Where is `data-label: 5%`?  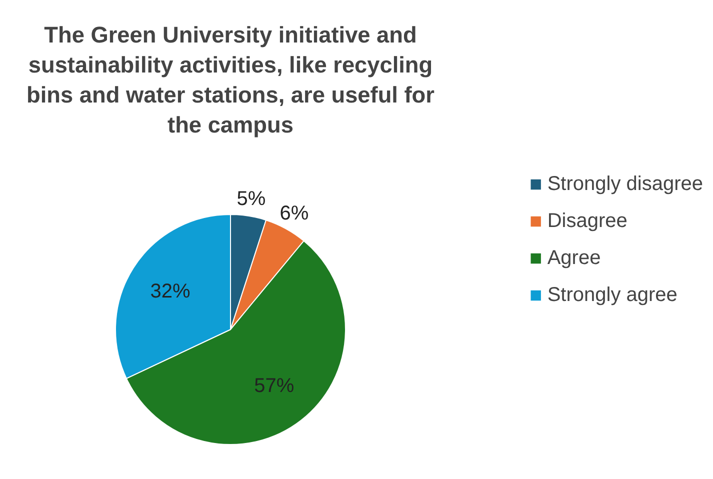 data-label: 5% is located at coordinates (251, 199).